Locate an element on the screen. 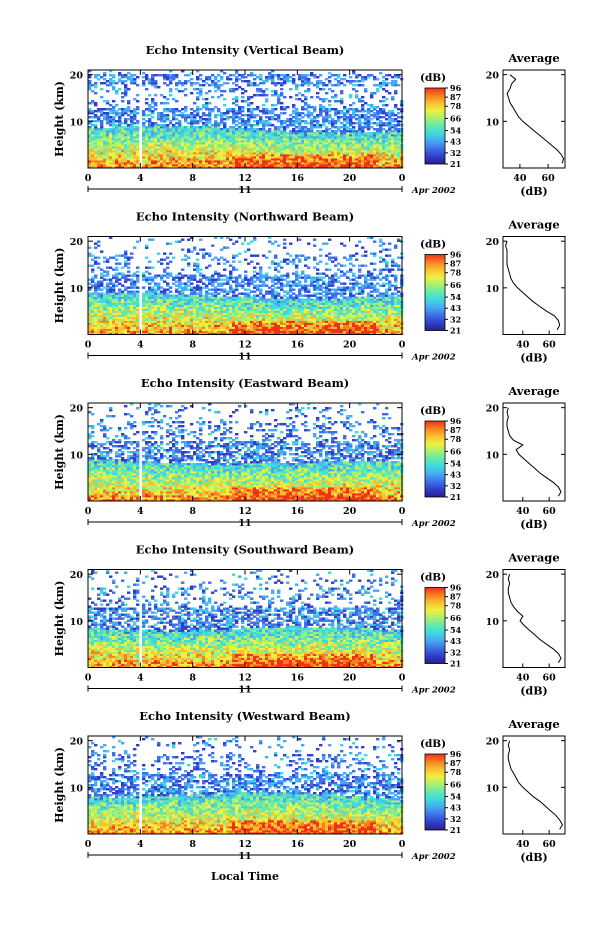  panel-title: Echo Intensity (Westward Beam) is located at coordinates (244, 716).